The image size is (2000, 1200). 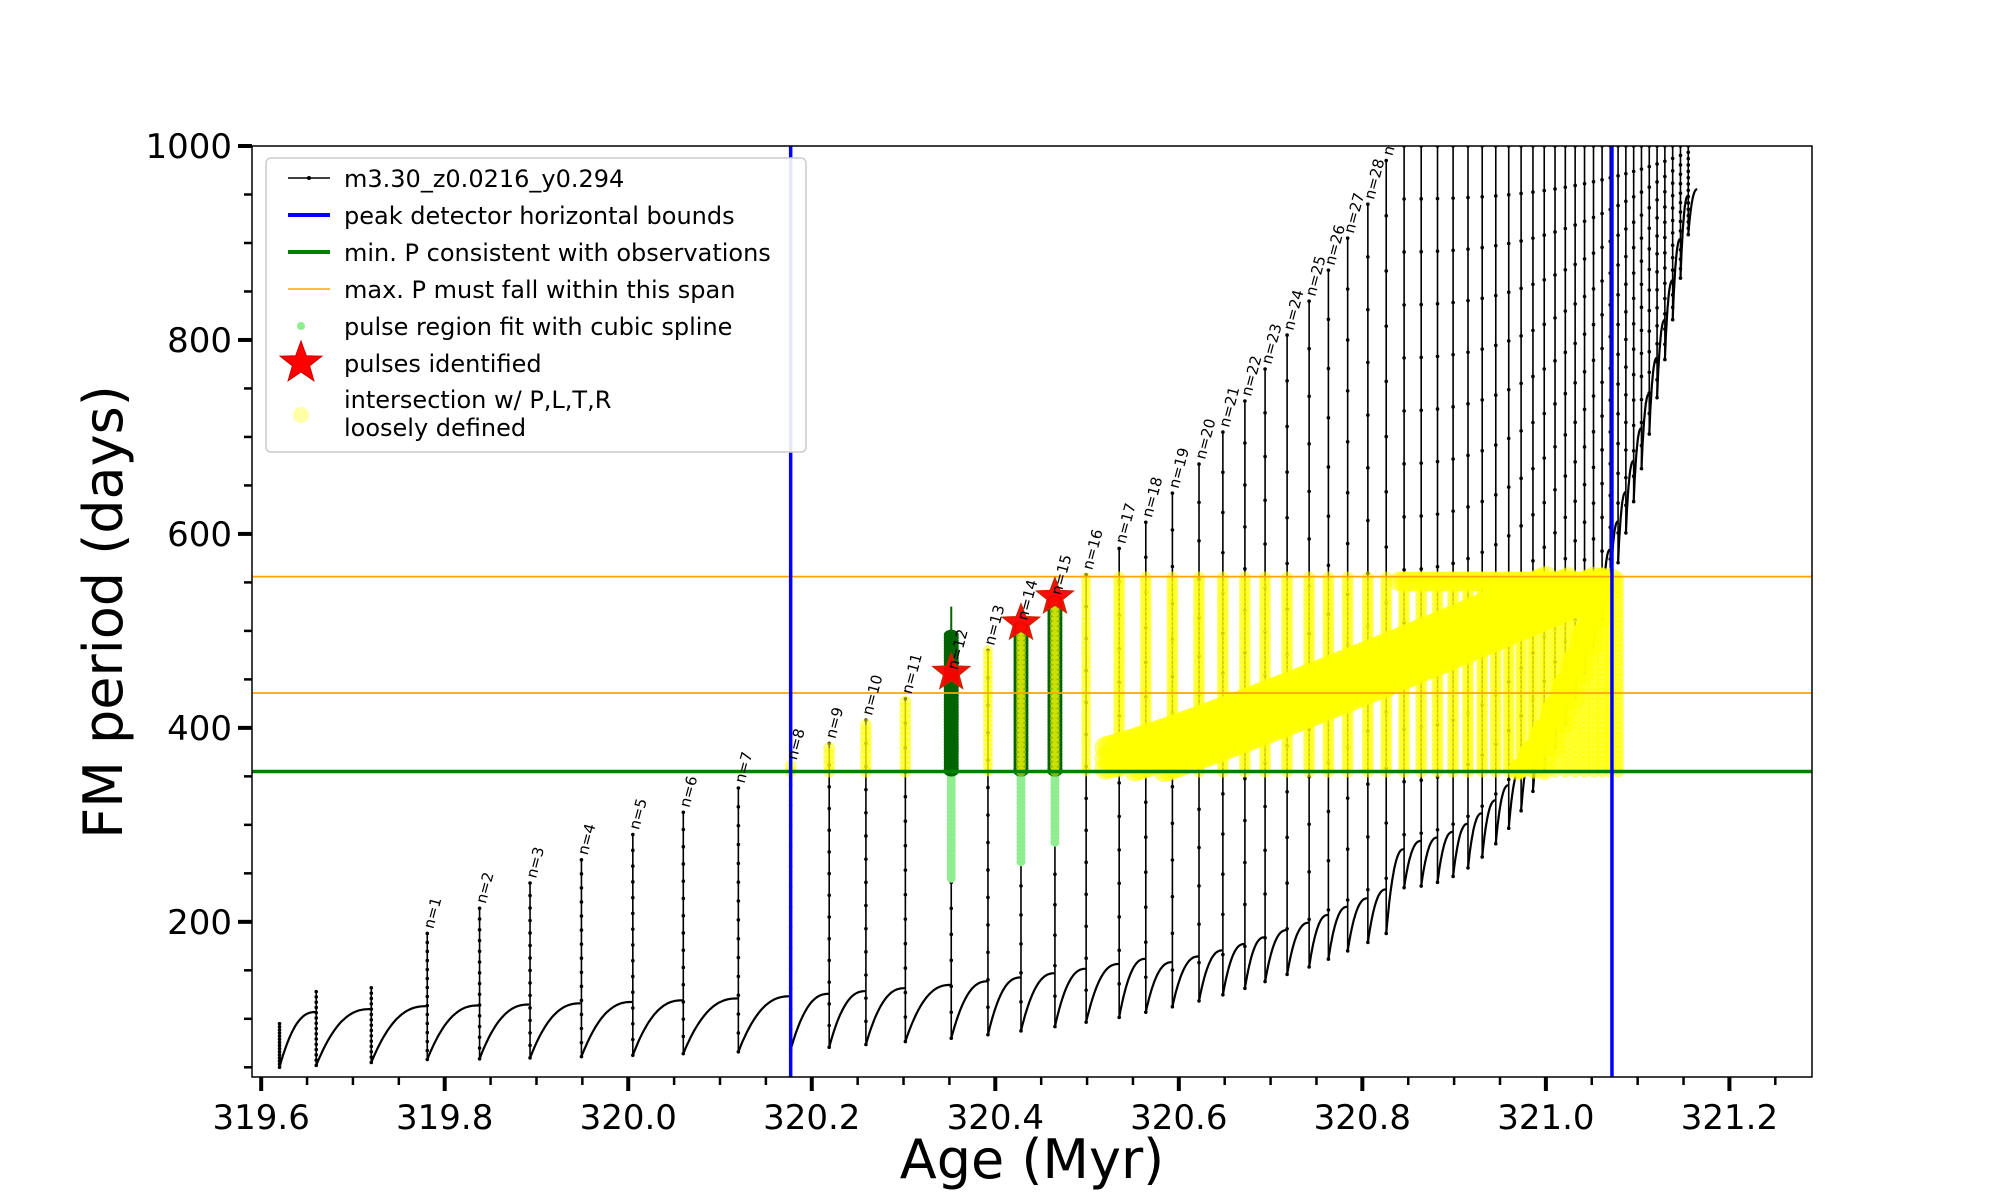 I want to click on y-tick-label: 400, so click(x=199, y=729).